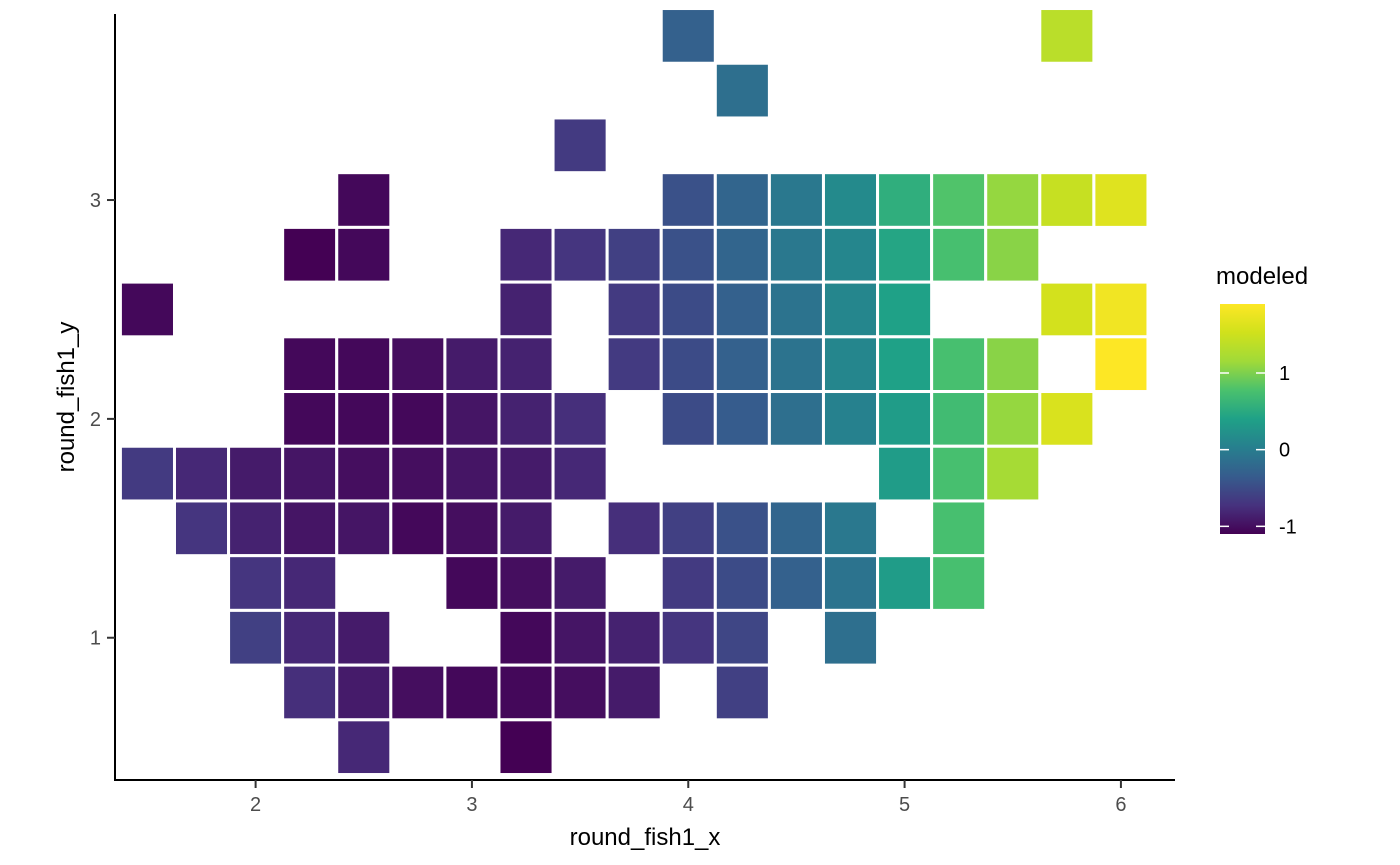 The width and height of the screenshot is (1400, 865). What do you see at coordinates (95, 639) in the screenshot?
I see `y-tick-label: 1` at bounding box center [95, 639].